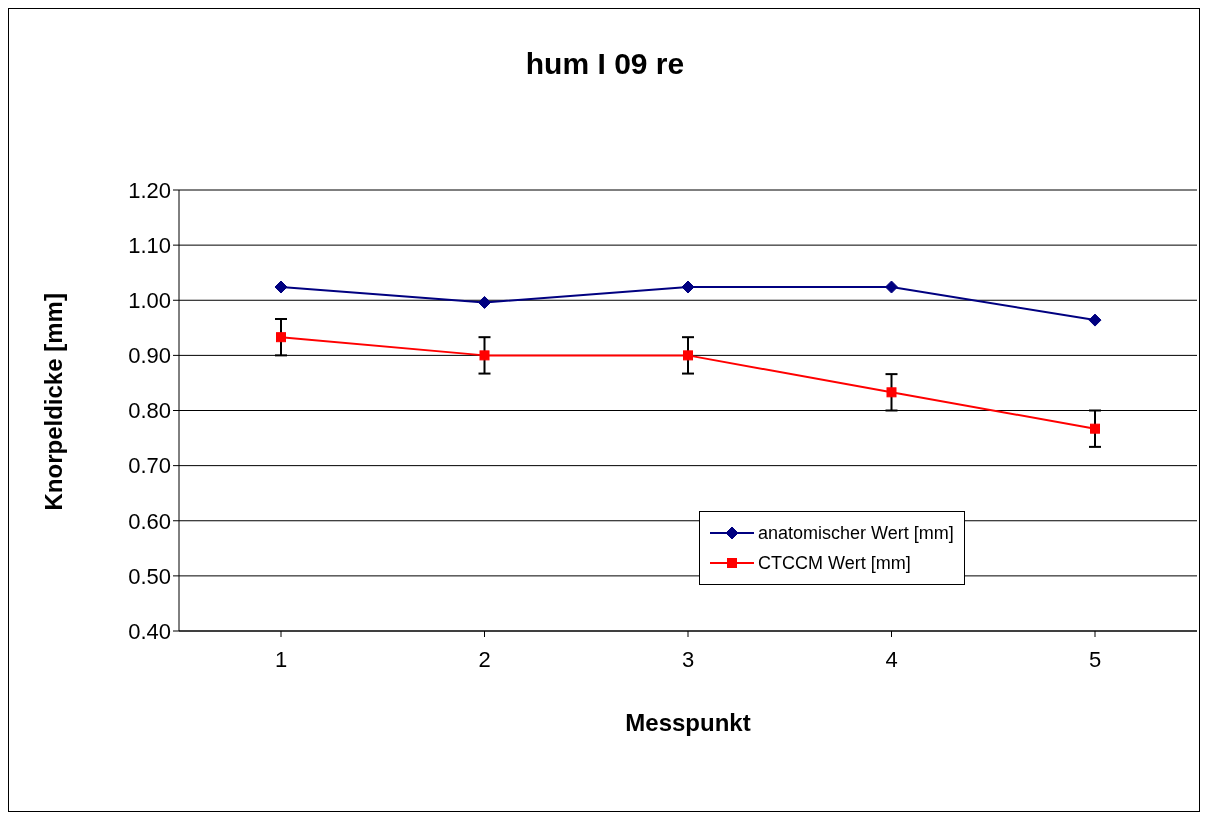  I want to click on y-tick-label: 1.20, so click(149, 190).